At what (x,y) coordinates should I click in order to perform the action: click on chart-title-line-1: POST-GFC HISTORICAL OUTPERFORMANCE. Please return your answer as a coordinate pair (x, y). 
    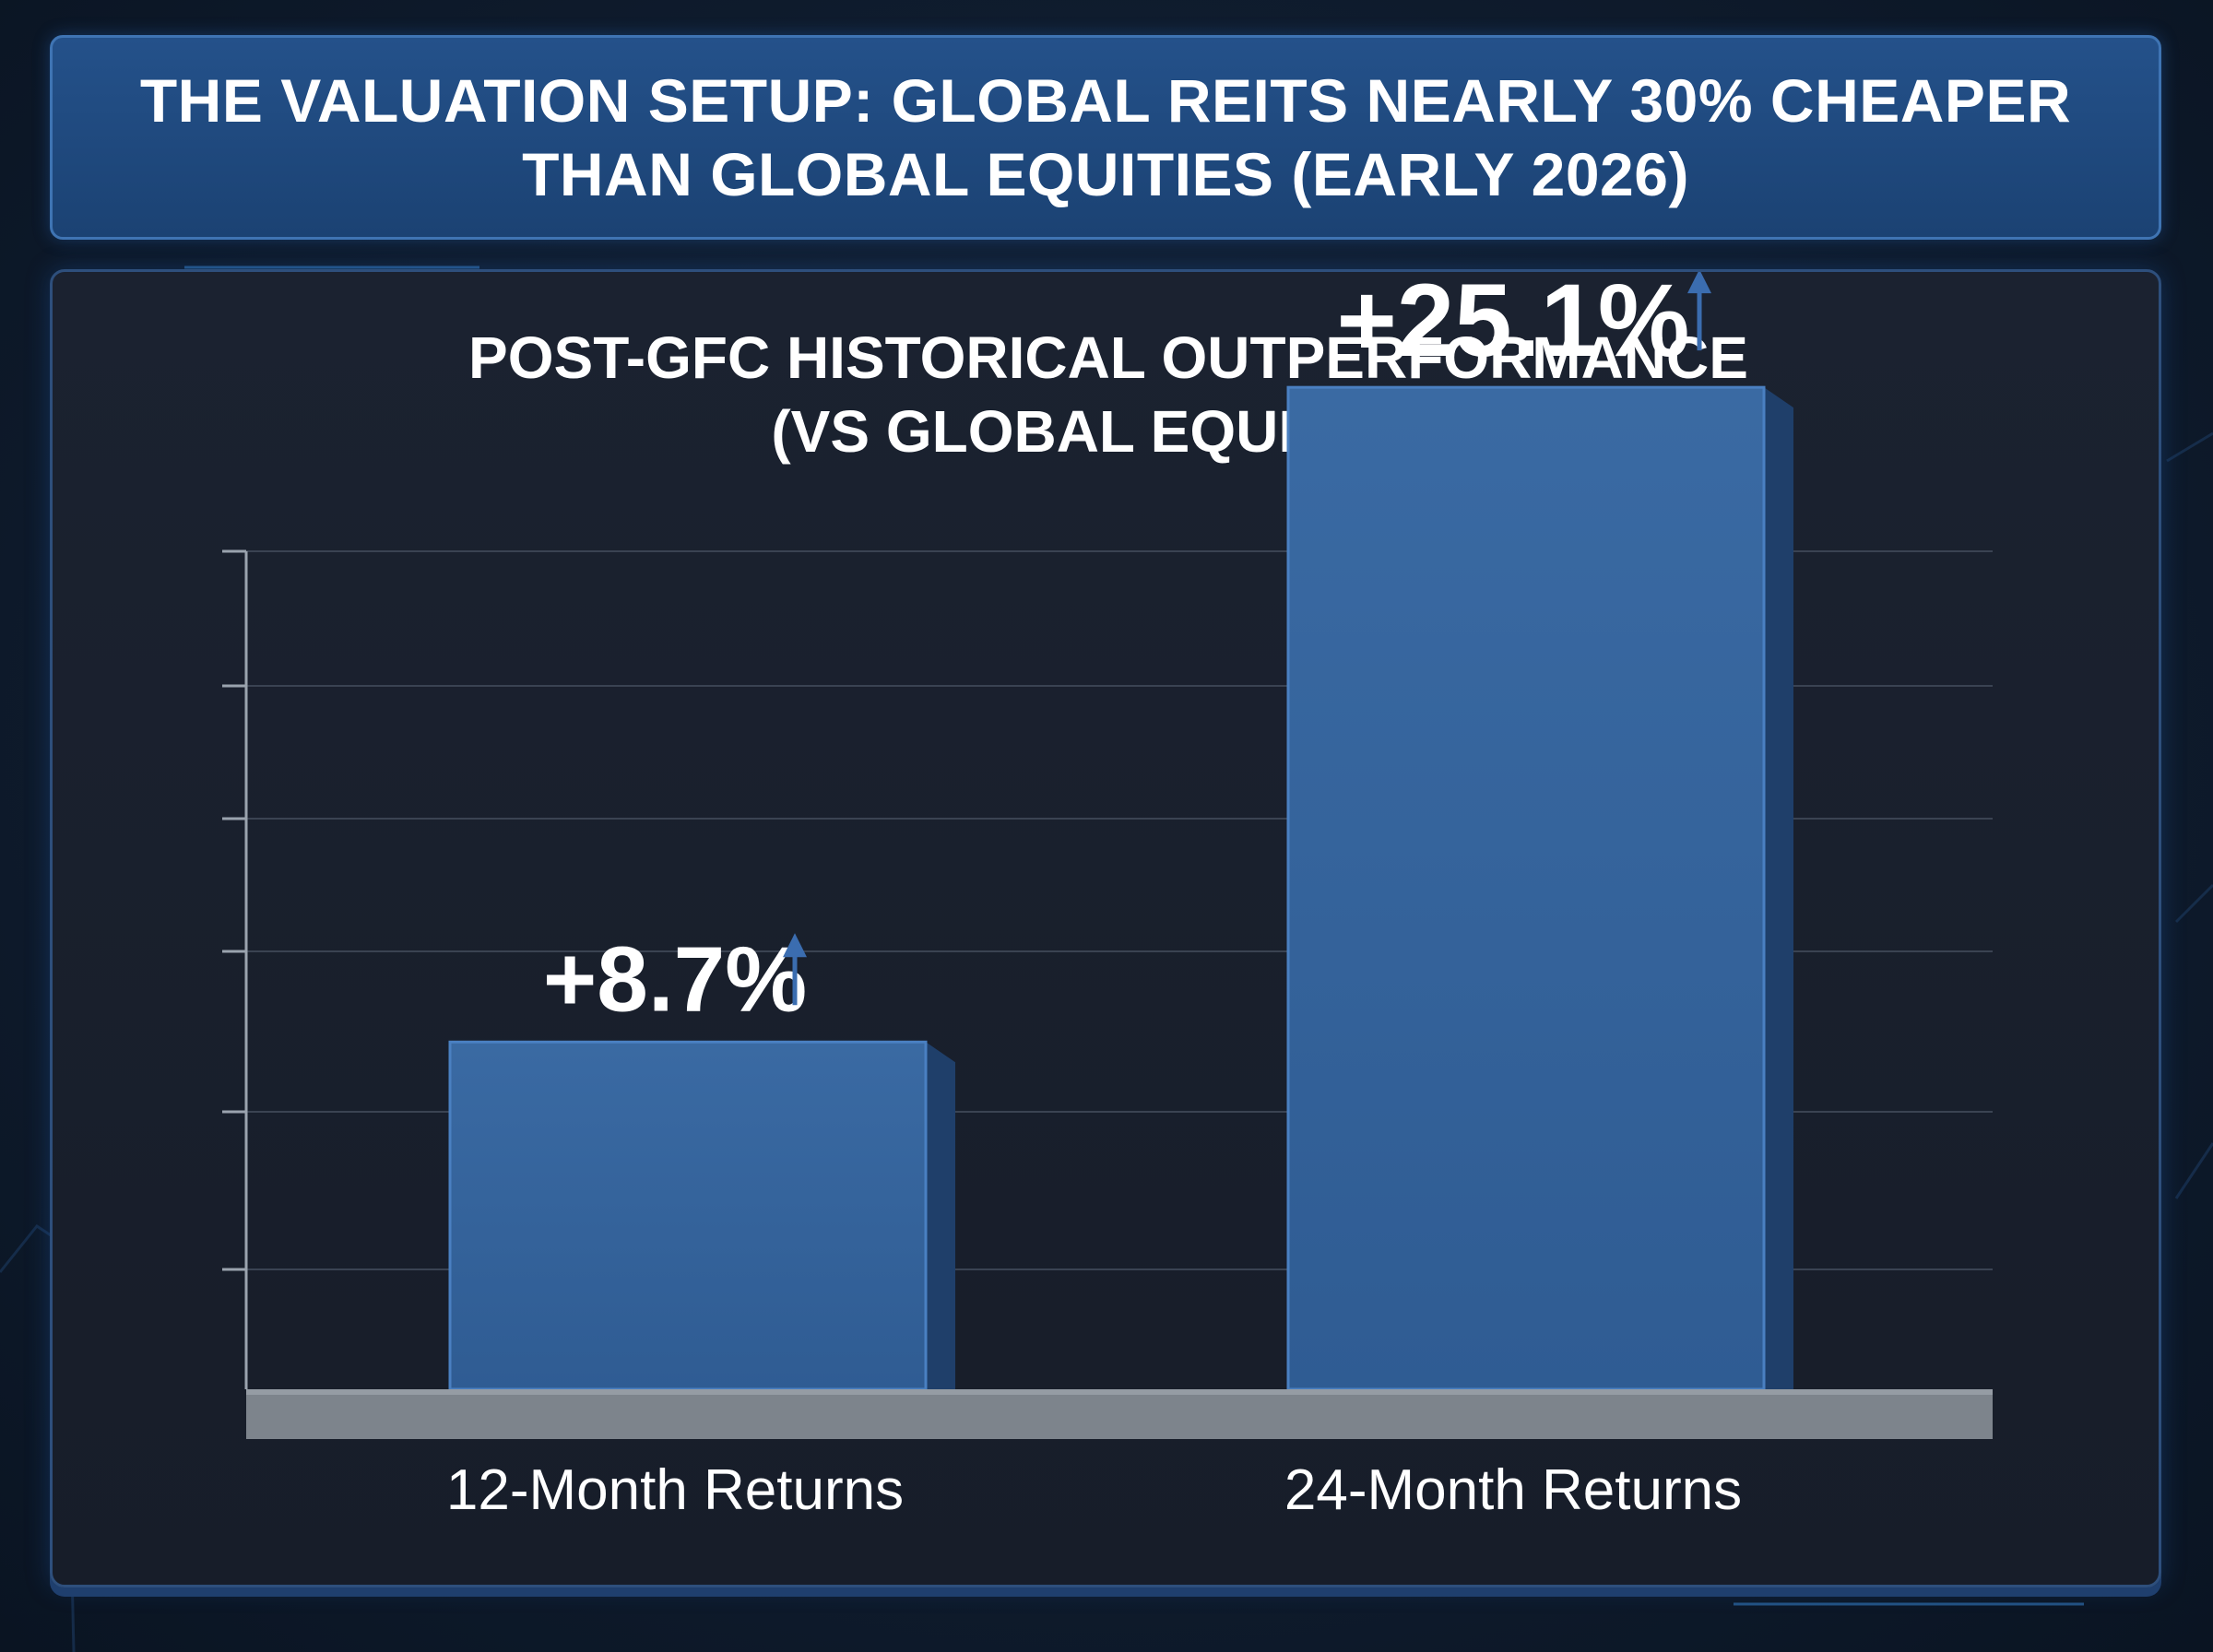
    Looking at the image, I should click on (1108, 357).